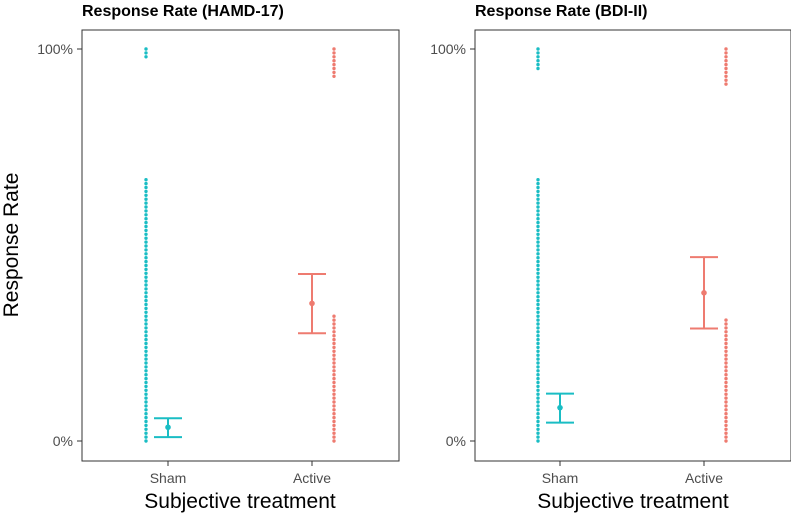 The height and width of the screenshot is (514, 791). Describe the element at coordinates (11, 245) in the screenshot. I see `y-axis-label: Response Rate` at that location.